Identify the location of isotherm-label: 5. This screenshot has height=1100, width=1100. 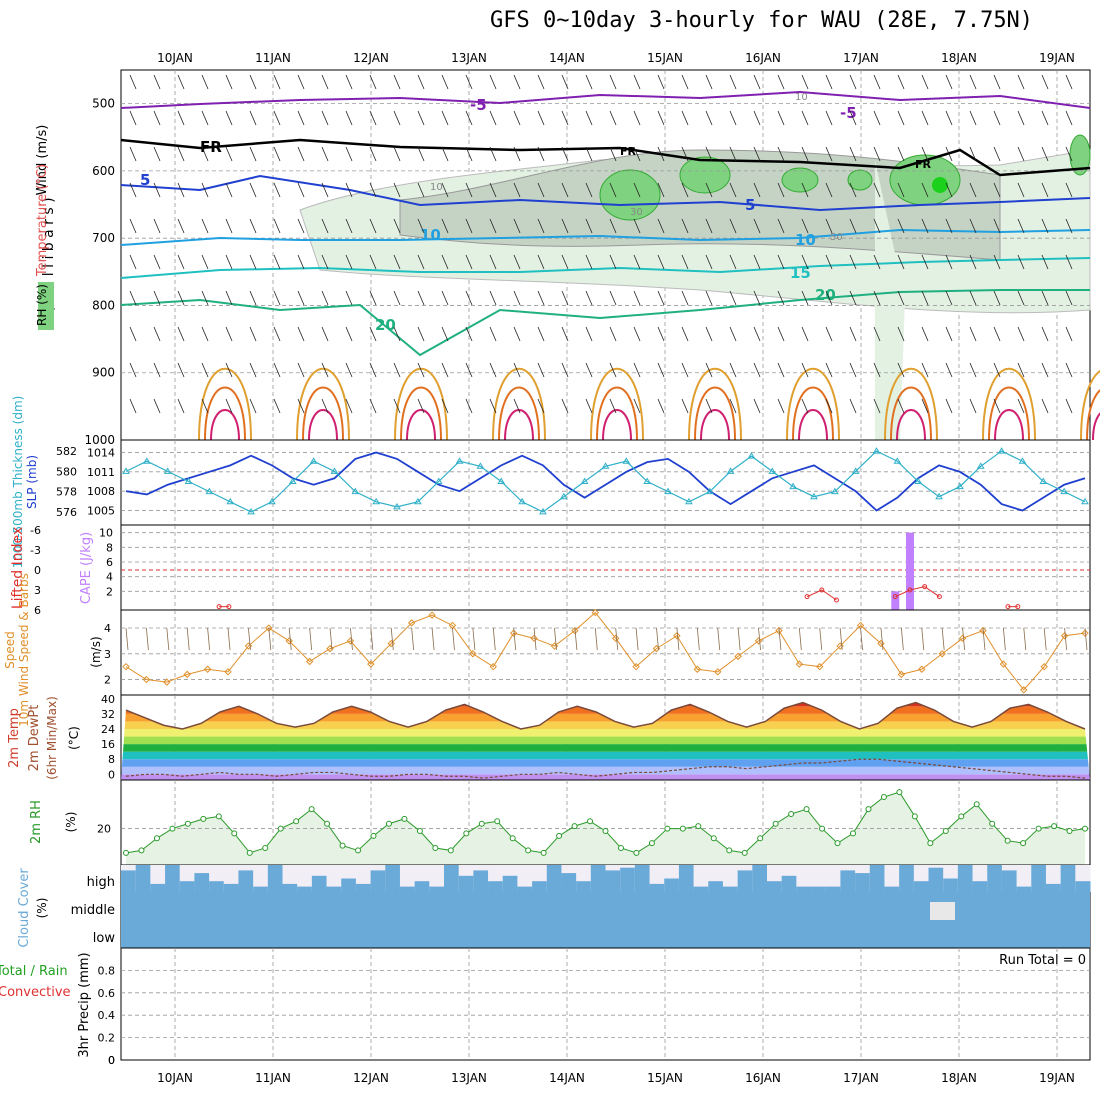
(145, 180).